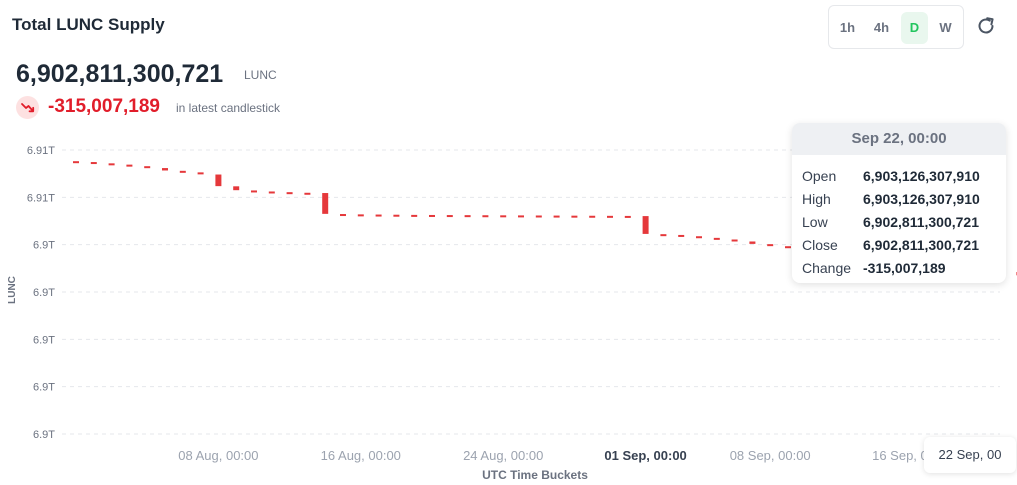 Image resolution: width=1017 pixels, height=485 pixels. Describe the element at coordinates (914, 28) in the screenshot. I see `timeframe-d-button: D` at that location.